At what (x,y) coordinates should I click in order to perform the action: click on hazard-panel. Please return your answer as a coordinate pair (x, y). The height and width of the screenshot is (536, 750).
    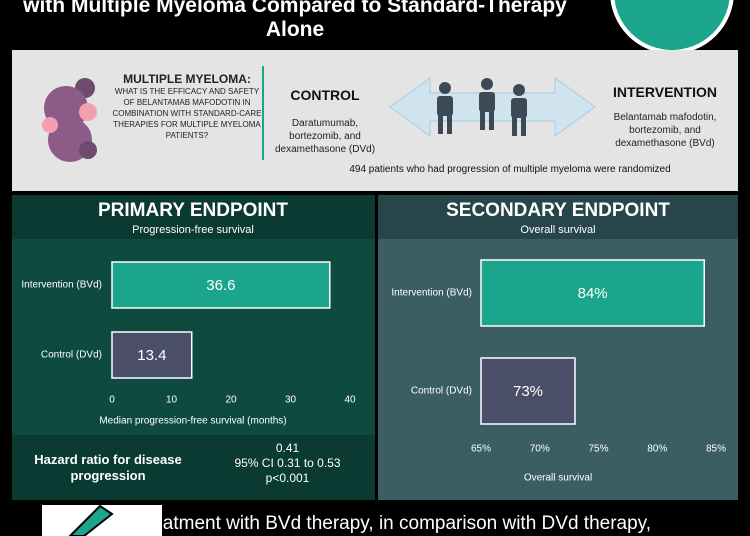
    Looking at the image, I should click on (193, 467).